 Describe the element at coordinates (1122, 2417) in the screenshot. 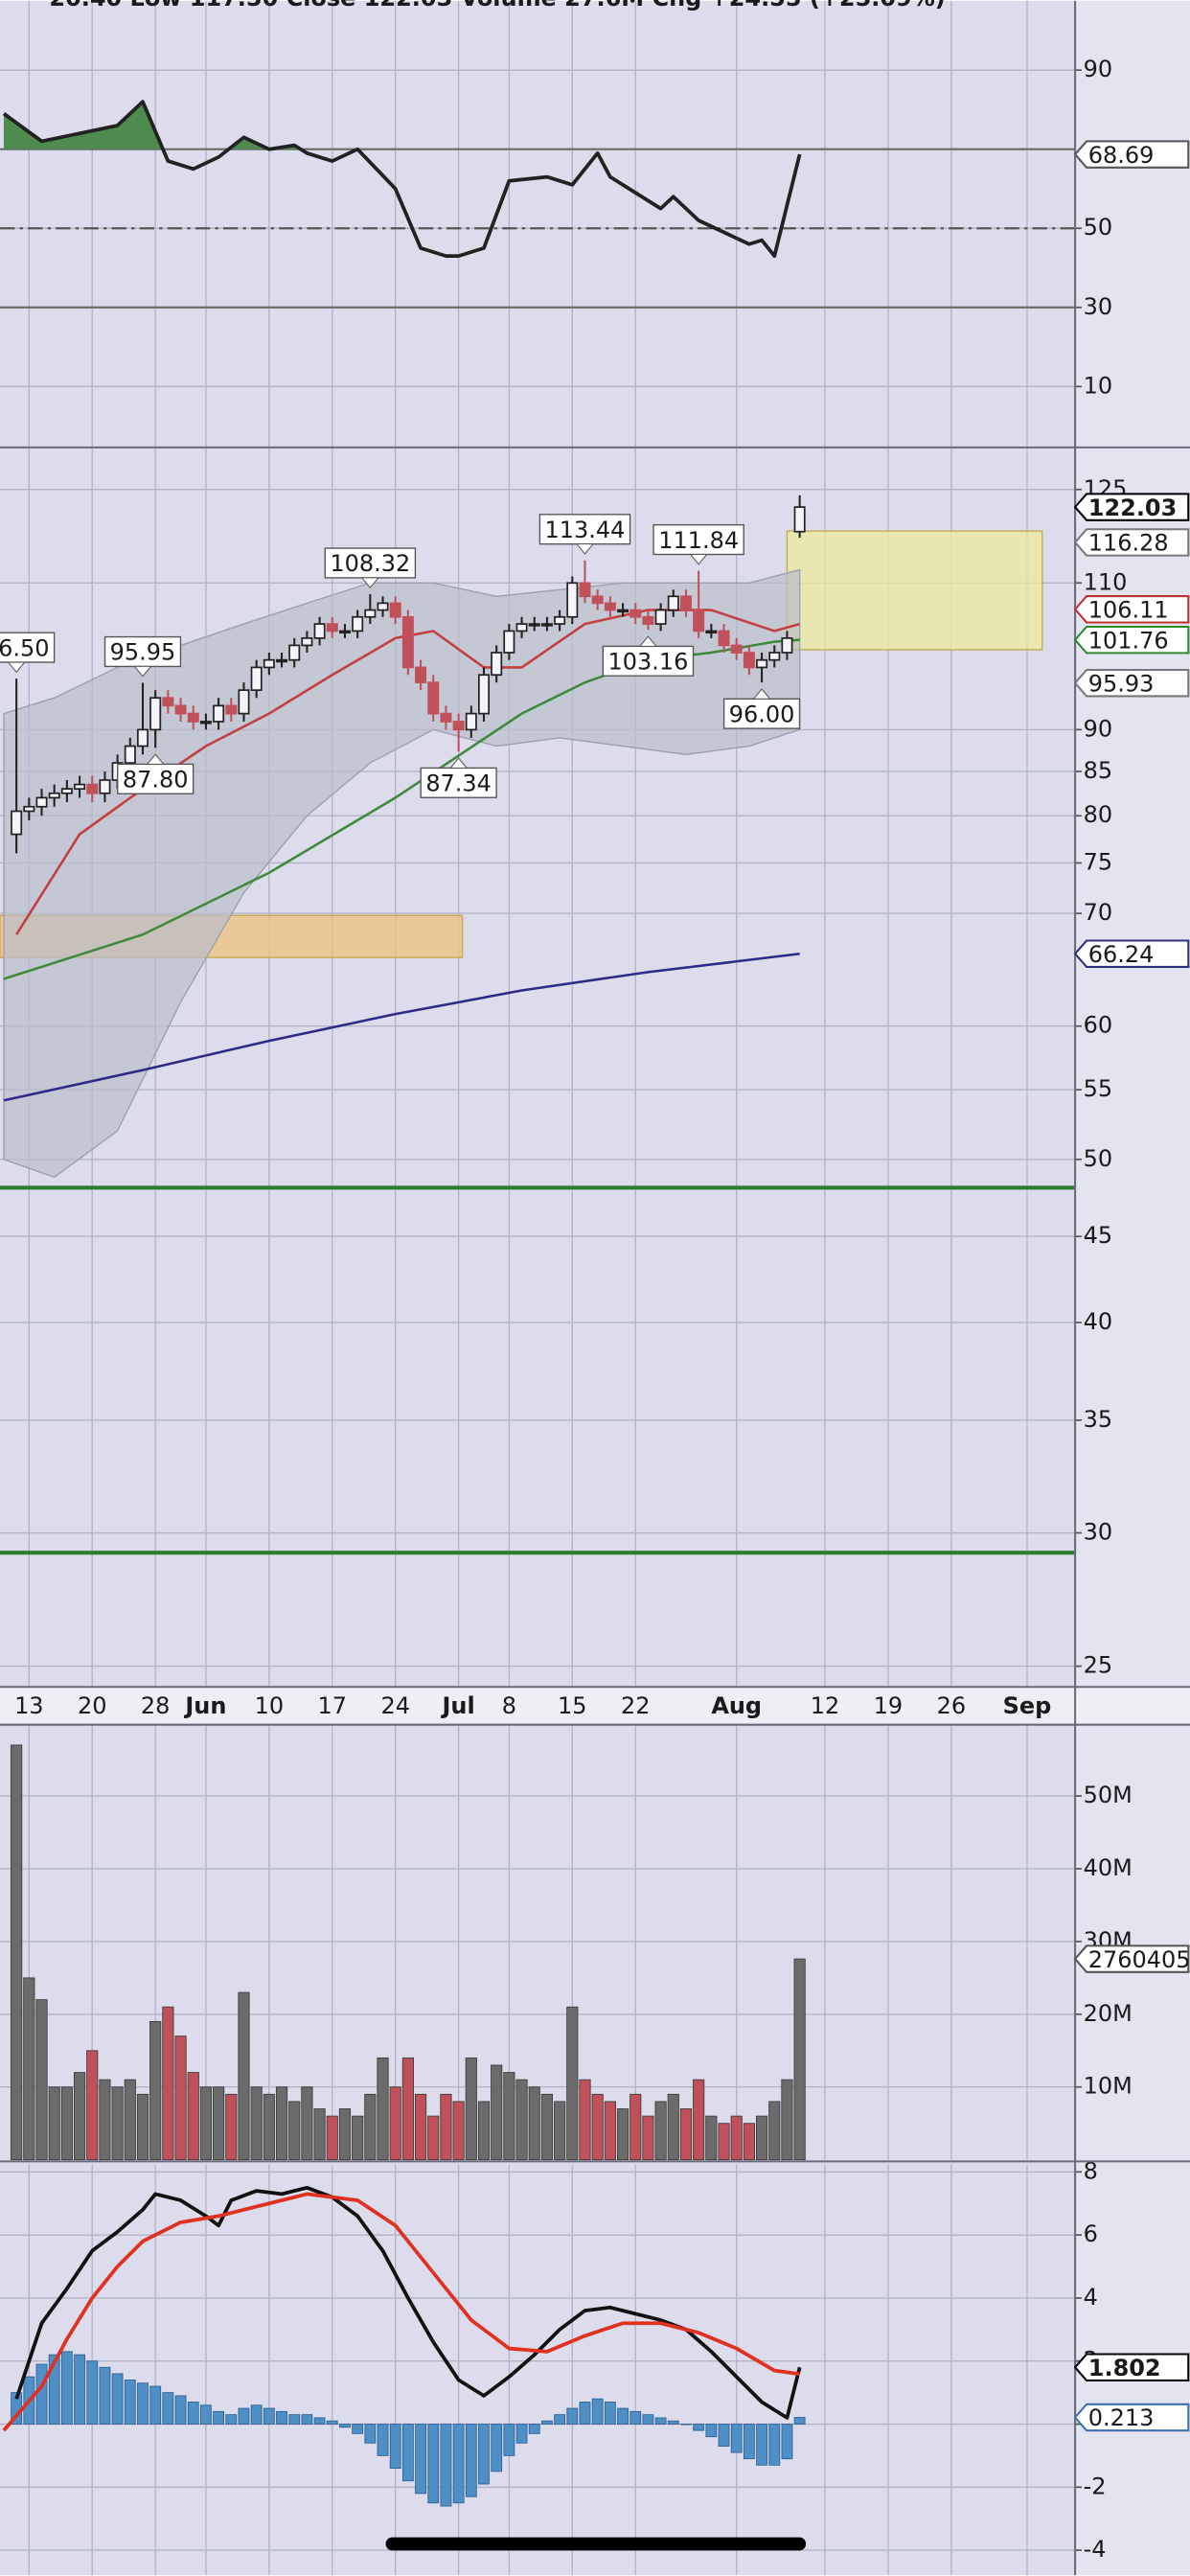

I see `price-tag-text: 0.213` at that location.